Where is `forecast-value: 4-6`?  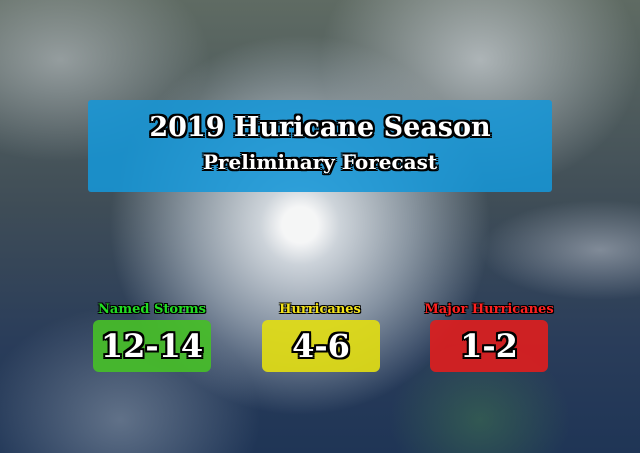
forecast-value: 4-6 is located at coordinates (321, 346).